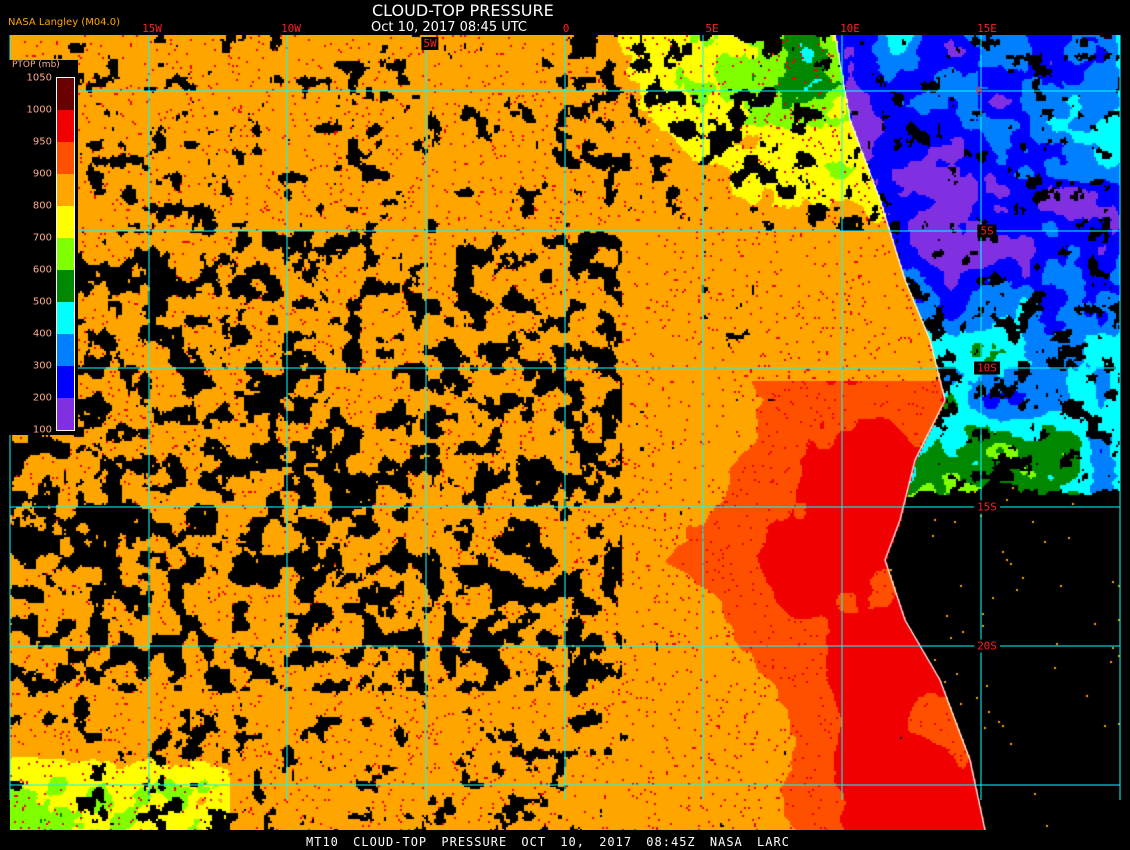 This screenshot has width=1130, height=850. Describe the element at coordinates (64, 22) in the screenshot. I see `credit-label: NASA Langley (M04.0)` at that location.